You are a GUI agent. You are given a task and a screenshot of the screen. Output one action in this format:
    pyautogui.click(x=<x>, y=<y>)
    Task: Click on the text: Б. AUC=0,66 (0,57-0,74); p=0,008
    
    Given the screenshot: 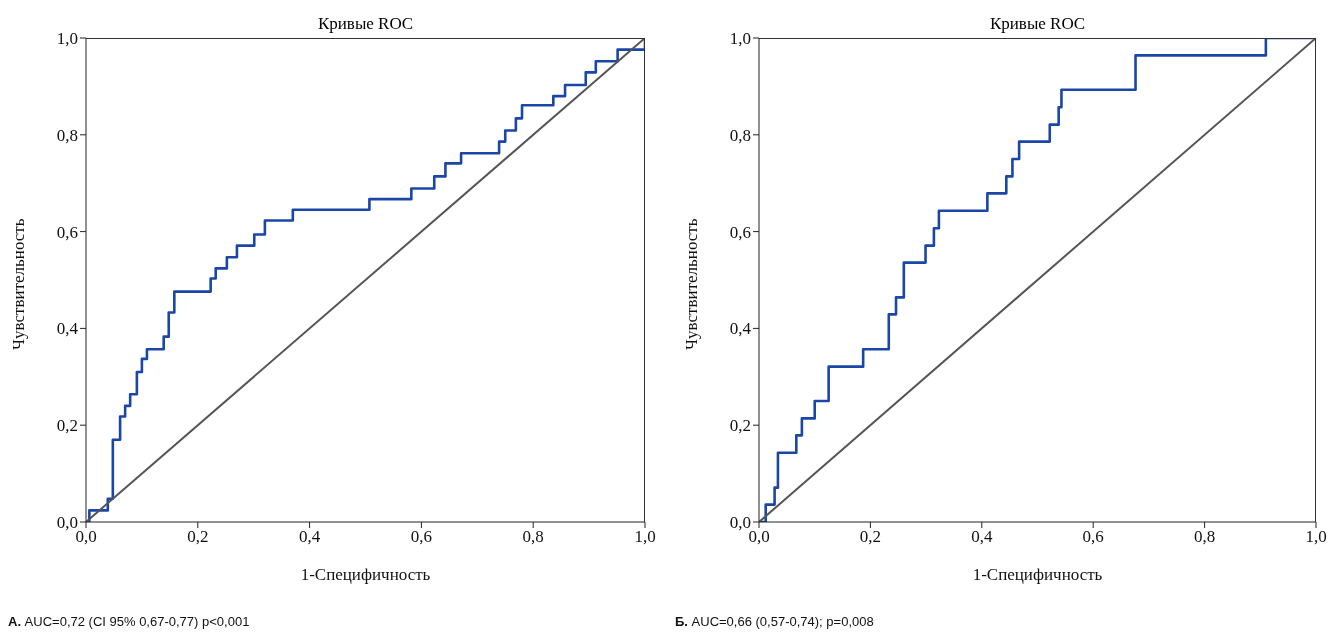 What is the action you would take?
    pyautogui.click(x=775, y=621)
    